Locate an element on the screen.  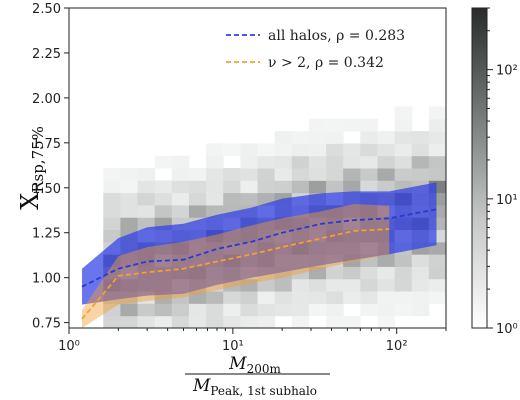
y-tick-label: 0.75 is located at coordinates (46, 324).